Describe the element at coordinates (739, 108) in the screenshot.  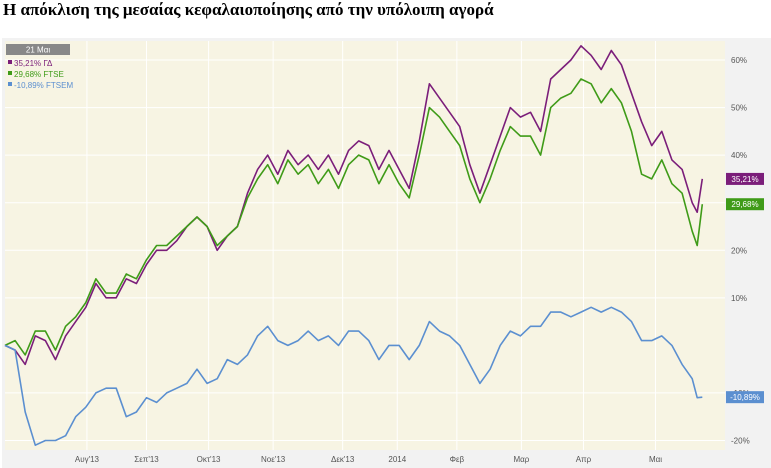
I see `y-tick-label: 50%` at that location.